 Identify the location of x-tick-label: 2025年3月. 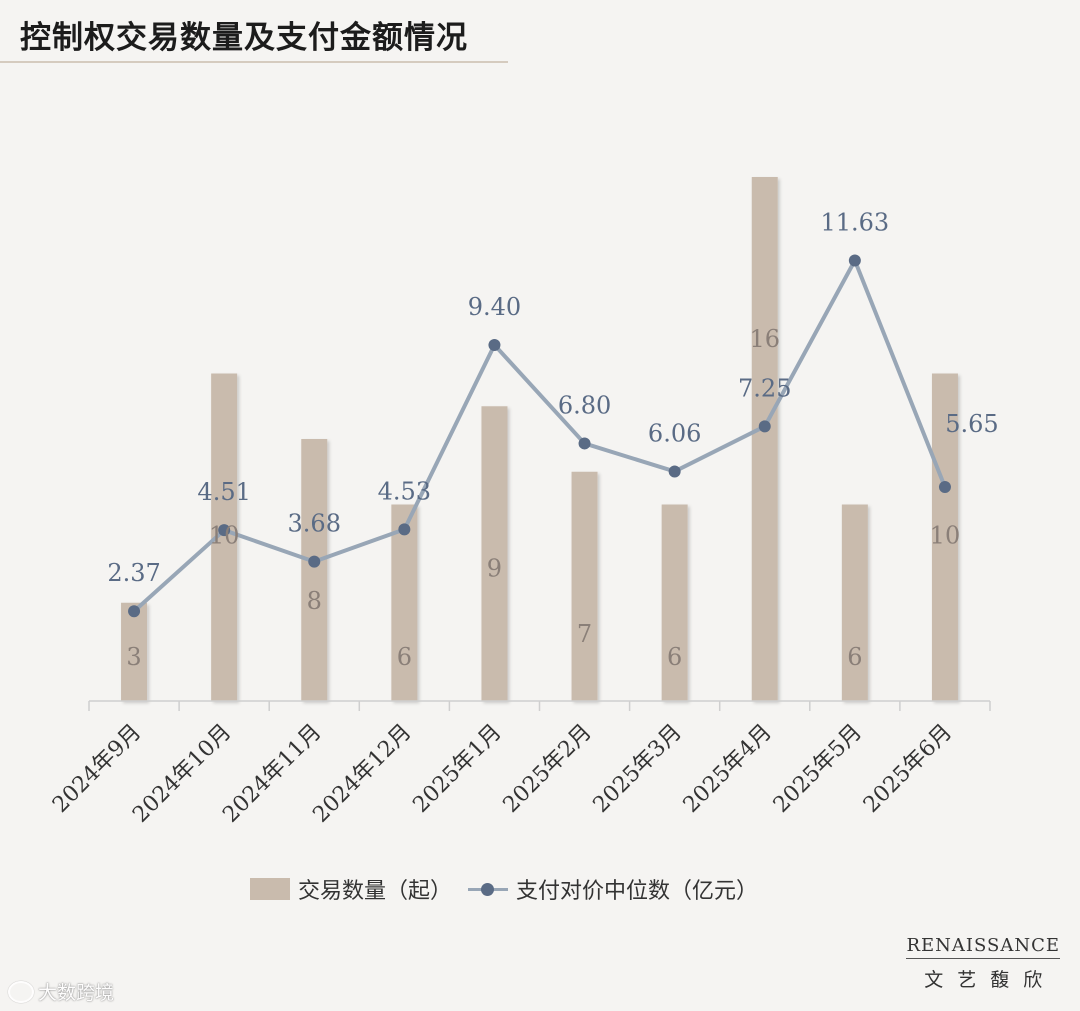
(638, 769).